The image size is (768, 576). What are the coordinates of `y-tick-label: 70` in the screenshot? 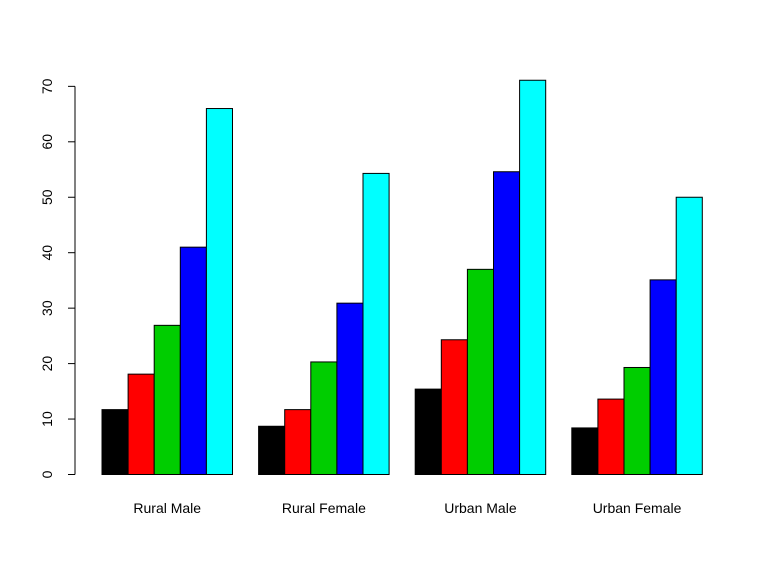 It's located at (47, 86).